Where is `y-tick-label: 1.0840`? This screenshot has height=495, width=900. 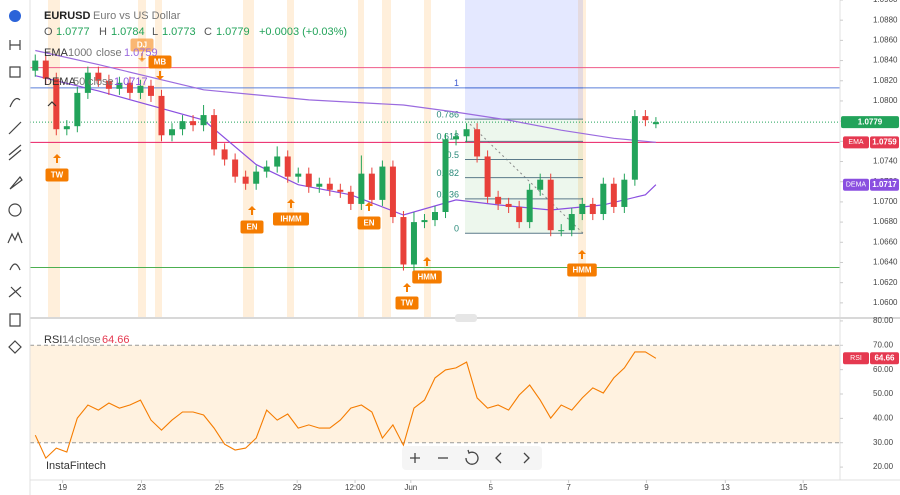
y-tick-label: 1.0840 is located at coordinates (885, 60).